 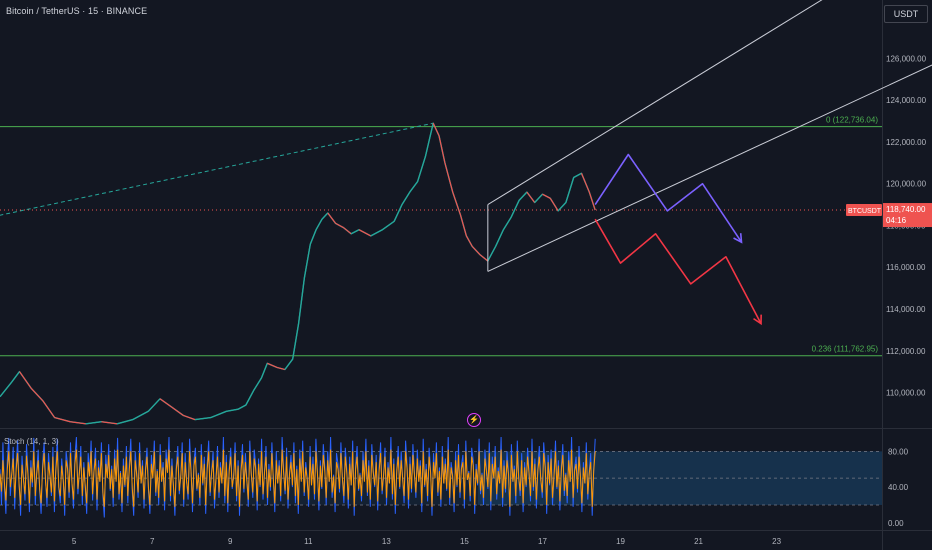 I want to click on symbol-tag-text: BTCUSDT, so click(x=865, y=211).